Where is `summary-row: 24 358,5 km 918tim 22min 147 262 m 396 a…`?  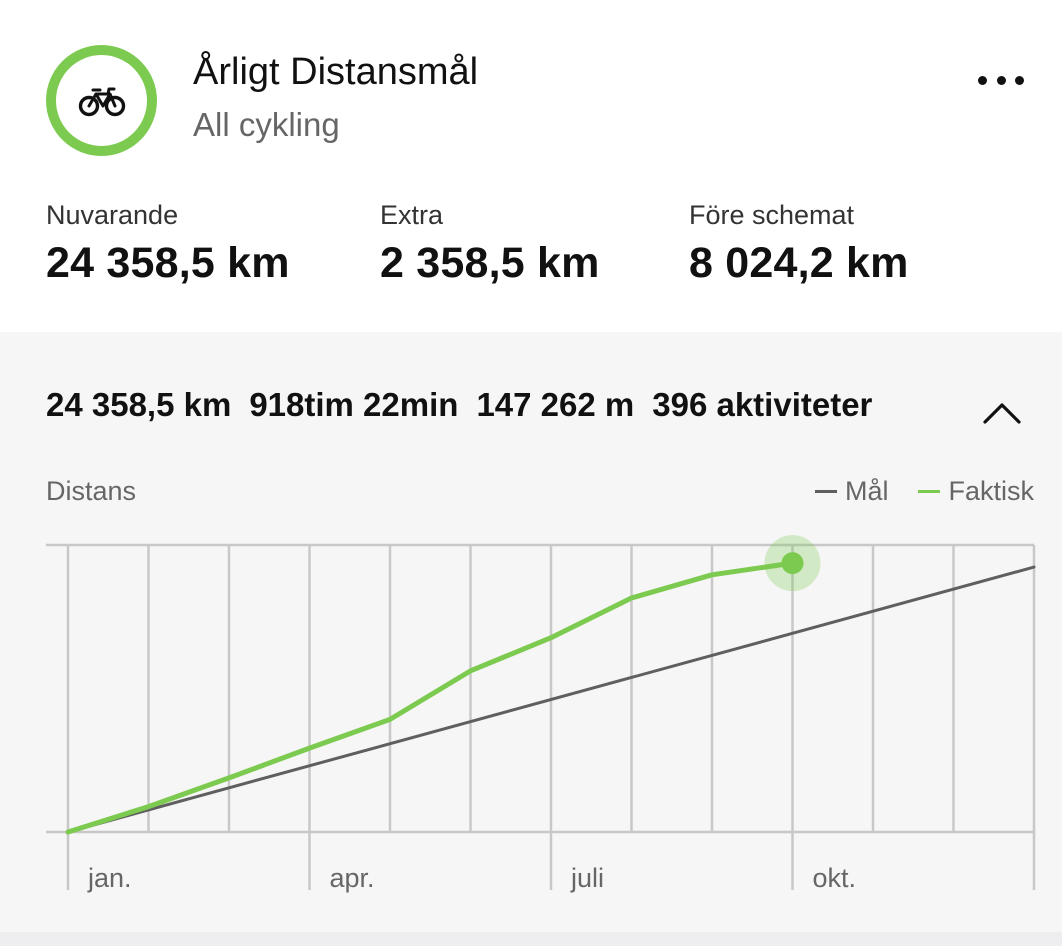
summary-row: 24 358,5 km 918tim 22min 147 262 m 396 a… is located at coordinates (459, 405).